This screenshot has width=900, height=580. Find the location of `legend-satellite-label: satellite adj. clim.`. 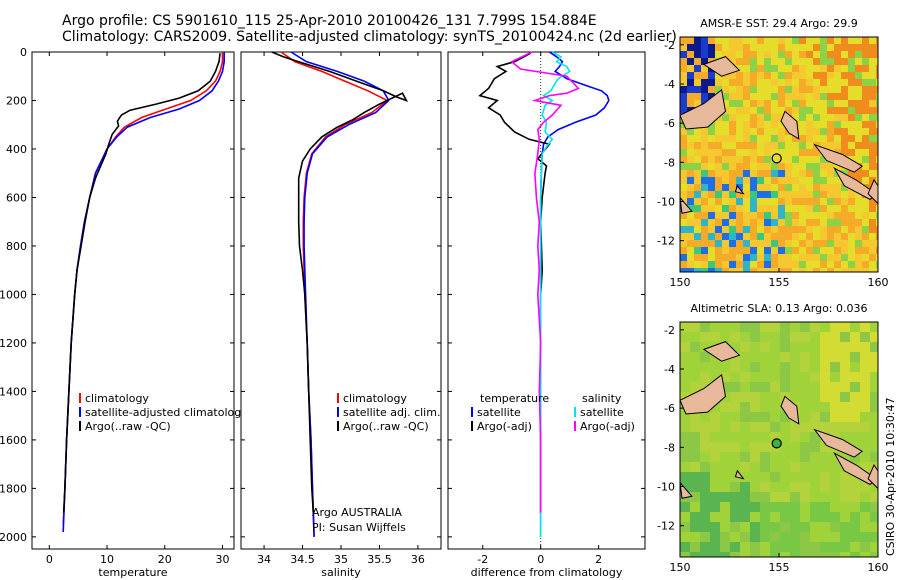

legend-satellite-label: satellite adj. clim. is located at coordinates (391, 412).